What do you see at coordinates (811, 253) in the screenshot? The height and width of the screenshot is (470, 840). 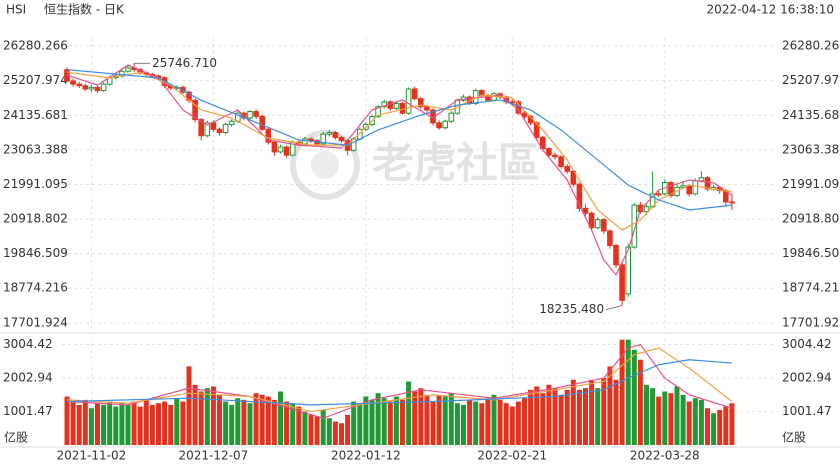 I see `y-tick-label-right: 19846.509` at bounding box center [811, 253].